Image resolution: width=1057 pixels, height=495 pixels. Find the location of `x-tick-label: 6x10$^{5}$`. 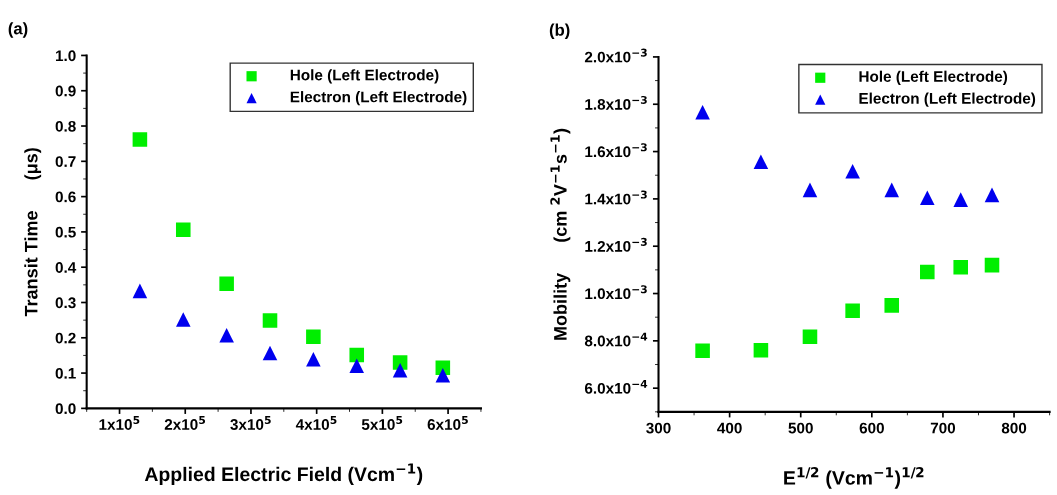

x-tick-label: 6x10$^{5}$ is located at coordinates (447, 423).